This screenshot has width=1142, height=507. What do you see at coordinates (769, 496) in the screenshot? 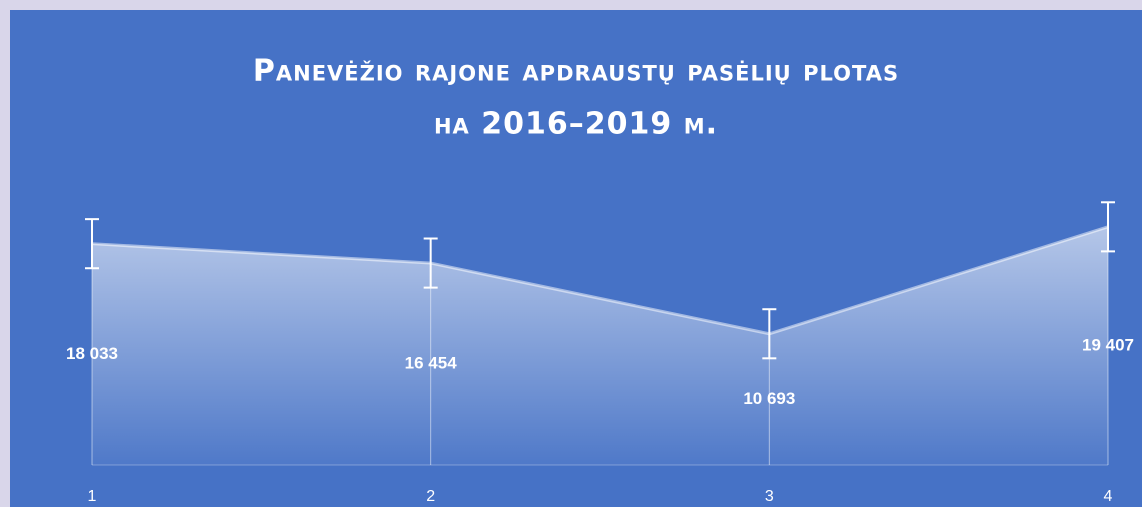
I see `x-tick-label: 3` at bounding box center [769, 496].